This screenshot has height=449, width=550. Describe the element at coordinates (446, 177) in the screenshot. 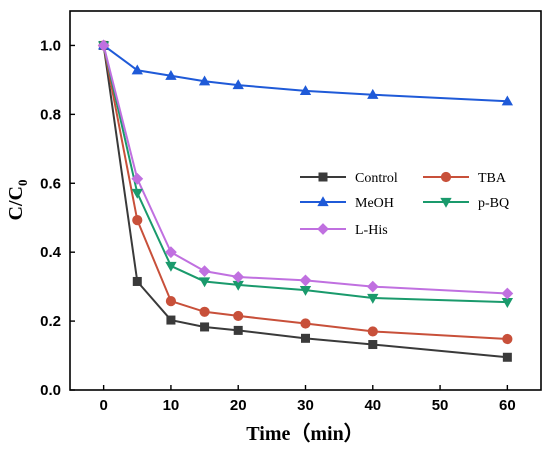

I see `legend-marker-tba` at that location.